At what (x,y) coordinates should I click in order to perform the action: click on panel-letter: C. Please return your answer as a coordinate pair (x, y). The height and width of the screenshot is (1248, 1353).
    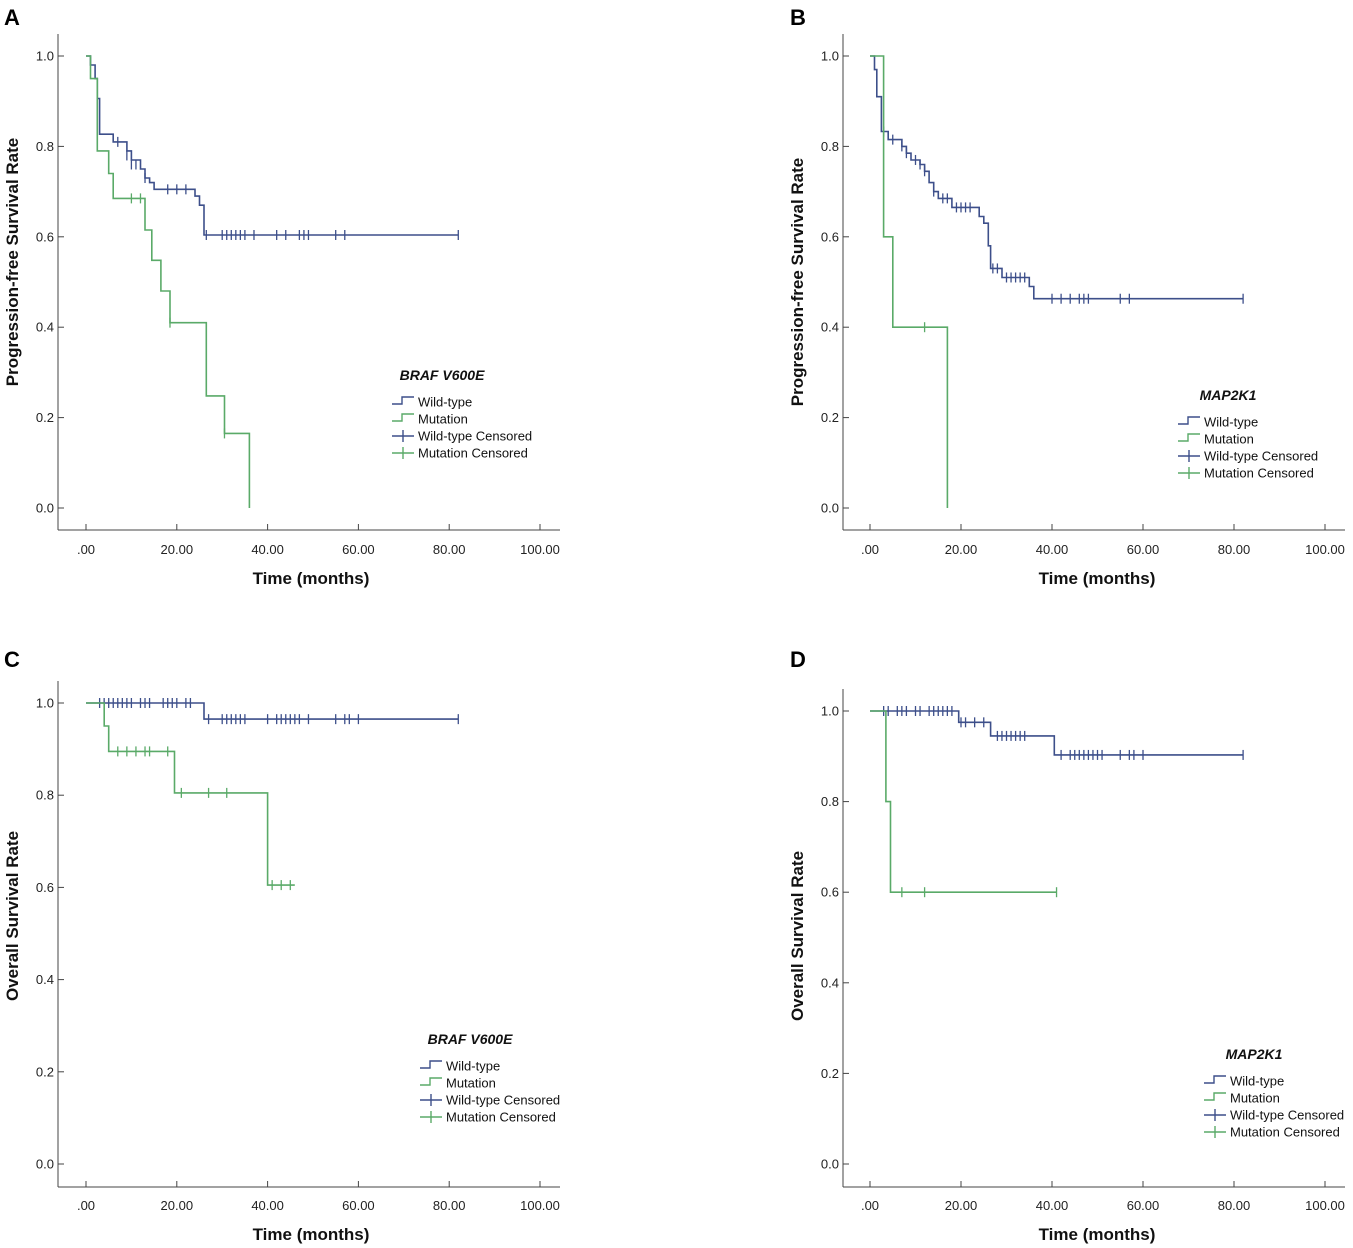
    Looking at the image, I should click on (12, 659).